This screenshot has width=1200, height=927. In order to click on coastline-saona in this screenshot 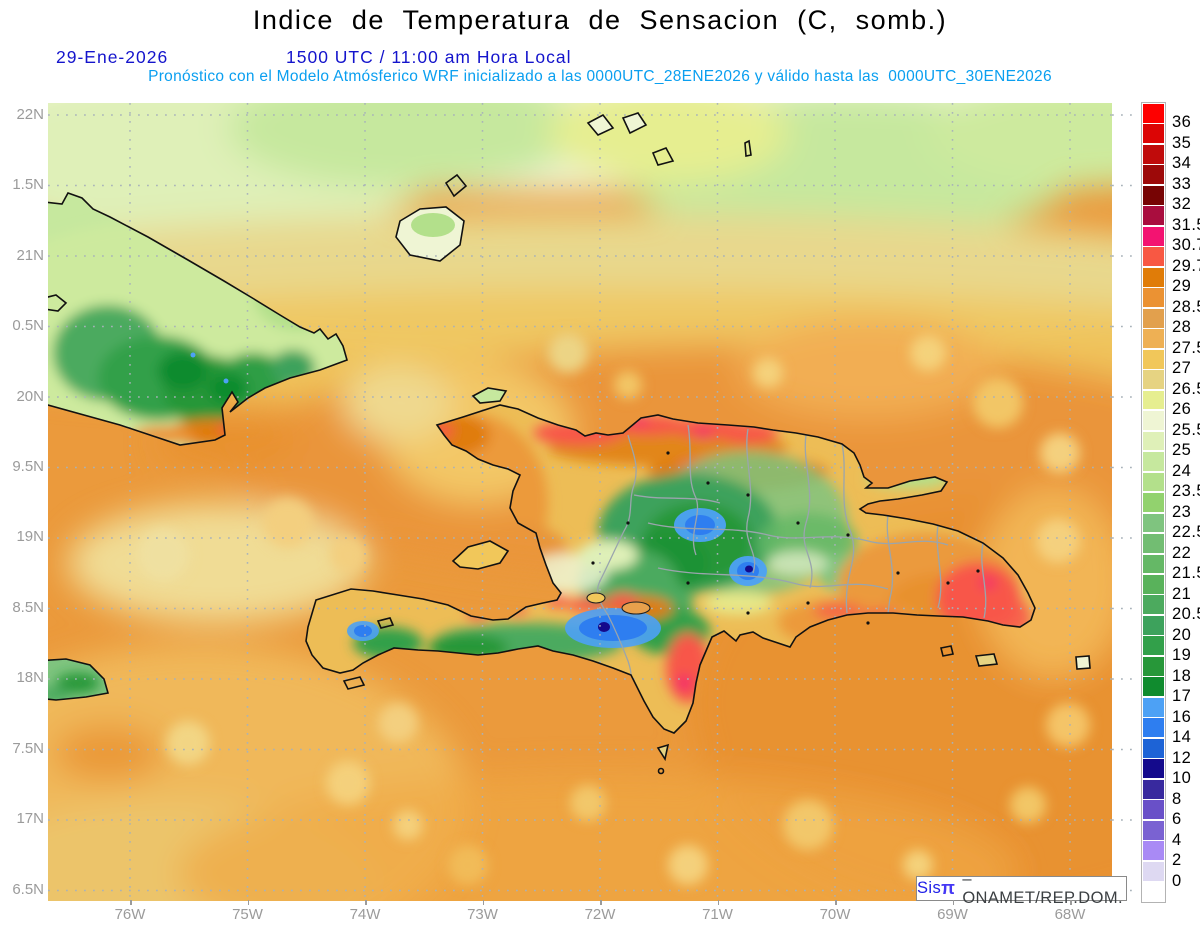, I will do `click(986, 660)`.